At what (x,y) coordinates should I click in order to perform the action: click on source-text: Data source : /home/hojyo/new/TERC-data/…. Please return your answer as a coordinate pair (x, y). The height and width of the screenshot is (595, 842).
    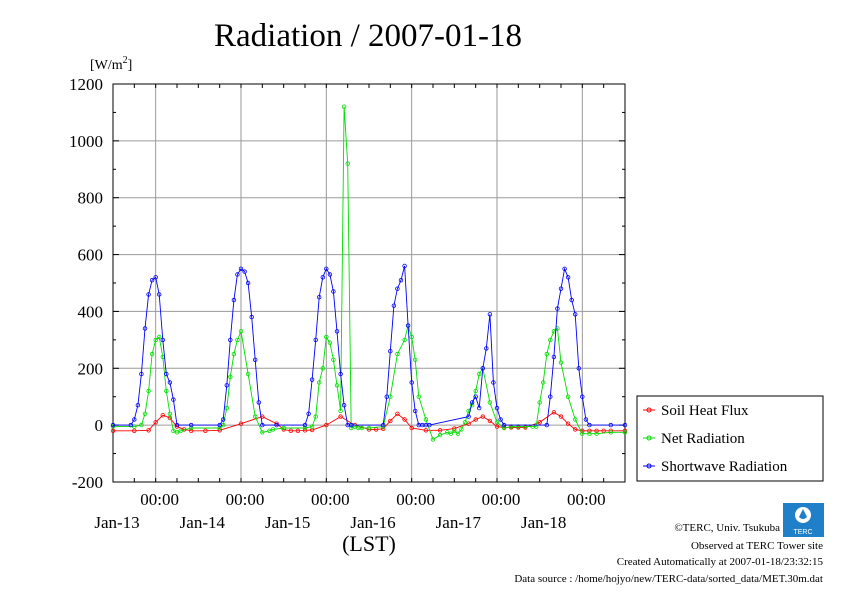
    Looking at the image, I should click on (668, 579).